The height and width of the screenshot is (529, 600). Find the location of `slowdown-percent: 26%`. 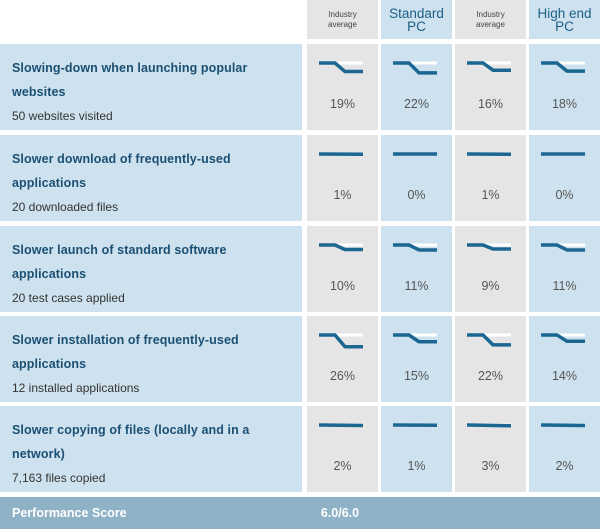

slowdown-percent: 26% is located at coordinates (342, 376).